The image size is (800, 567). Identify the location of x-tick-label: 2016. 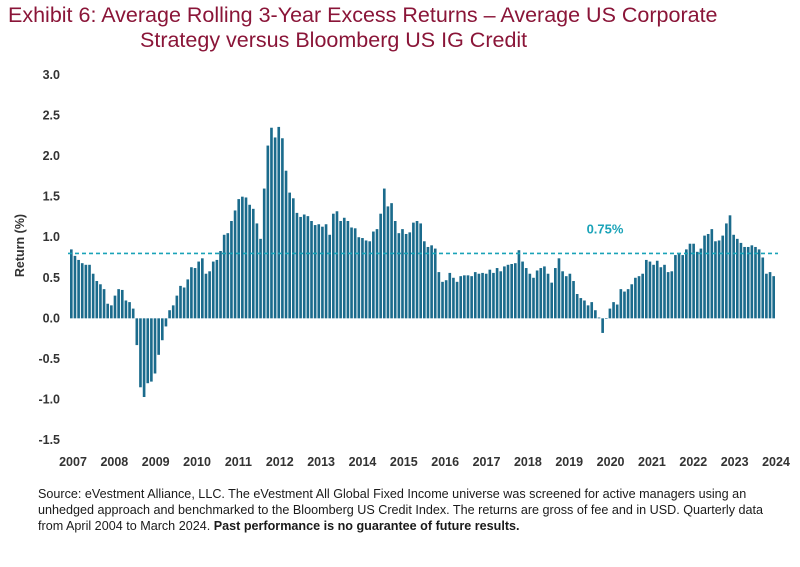
(445, 462).